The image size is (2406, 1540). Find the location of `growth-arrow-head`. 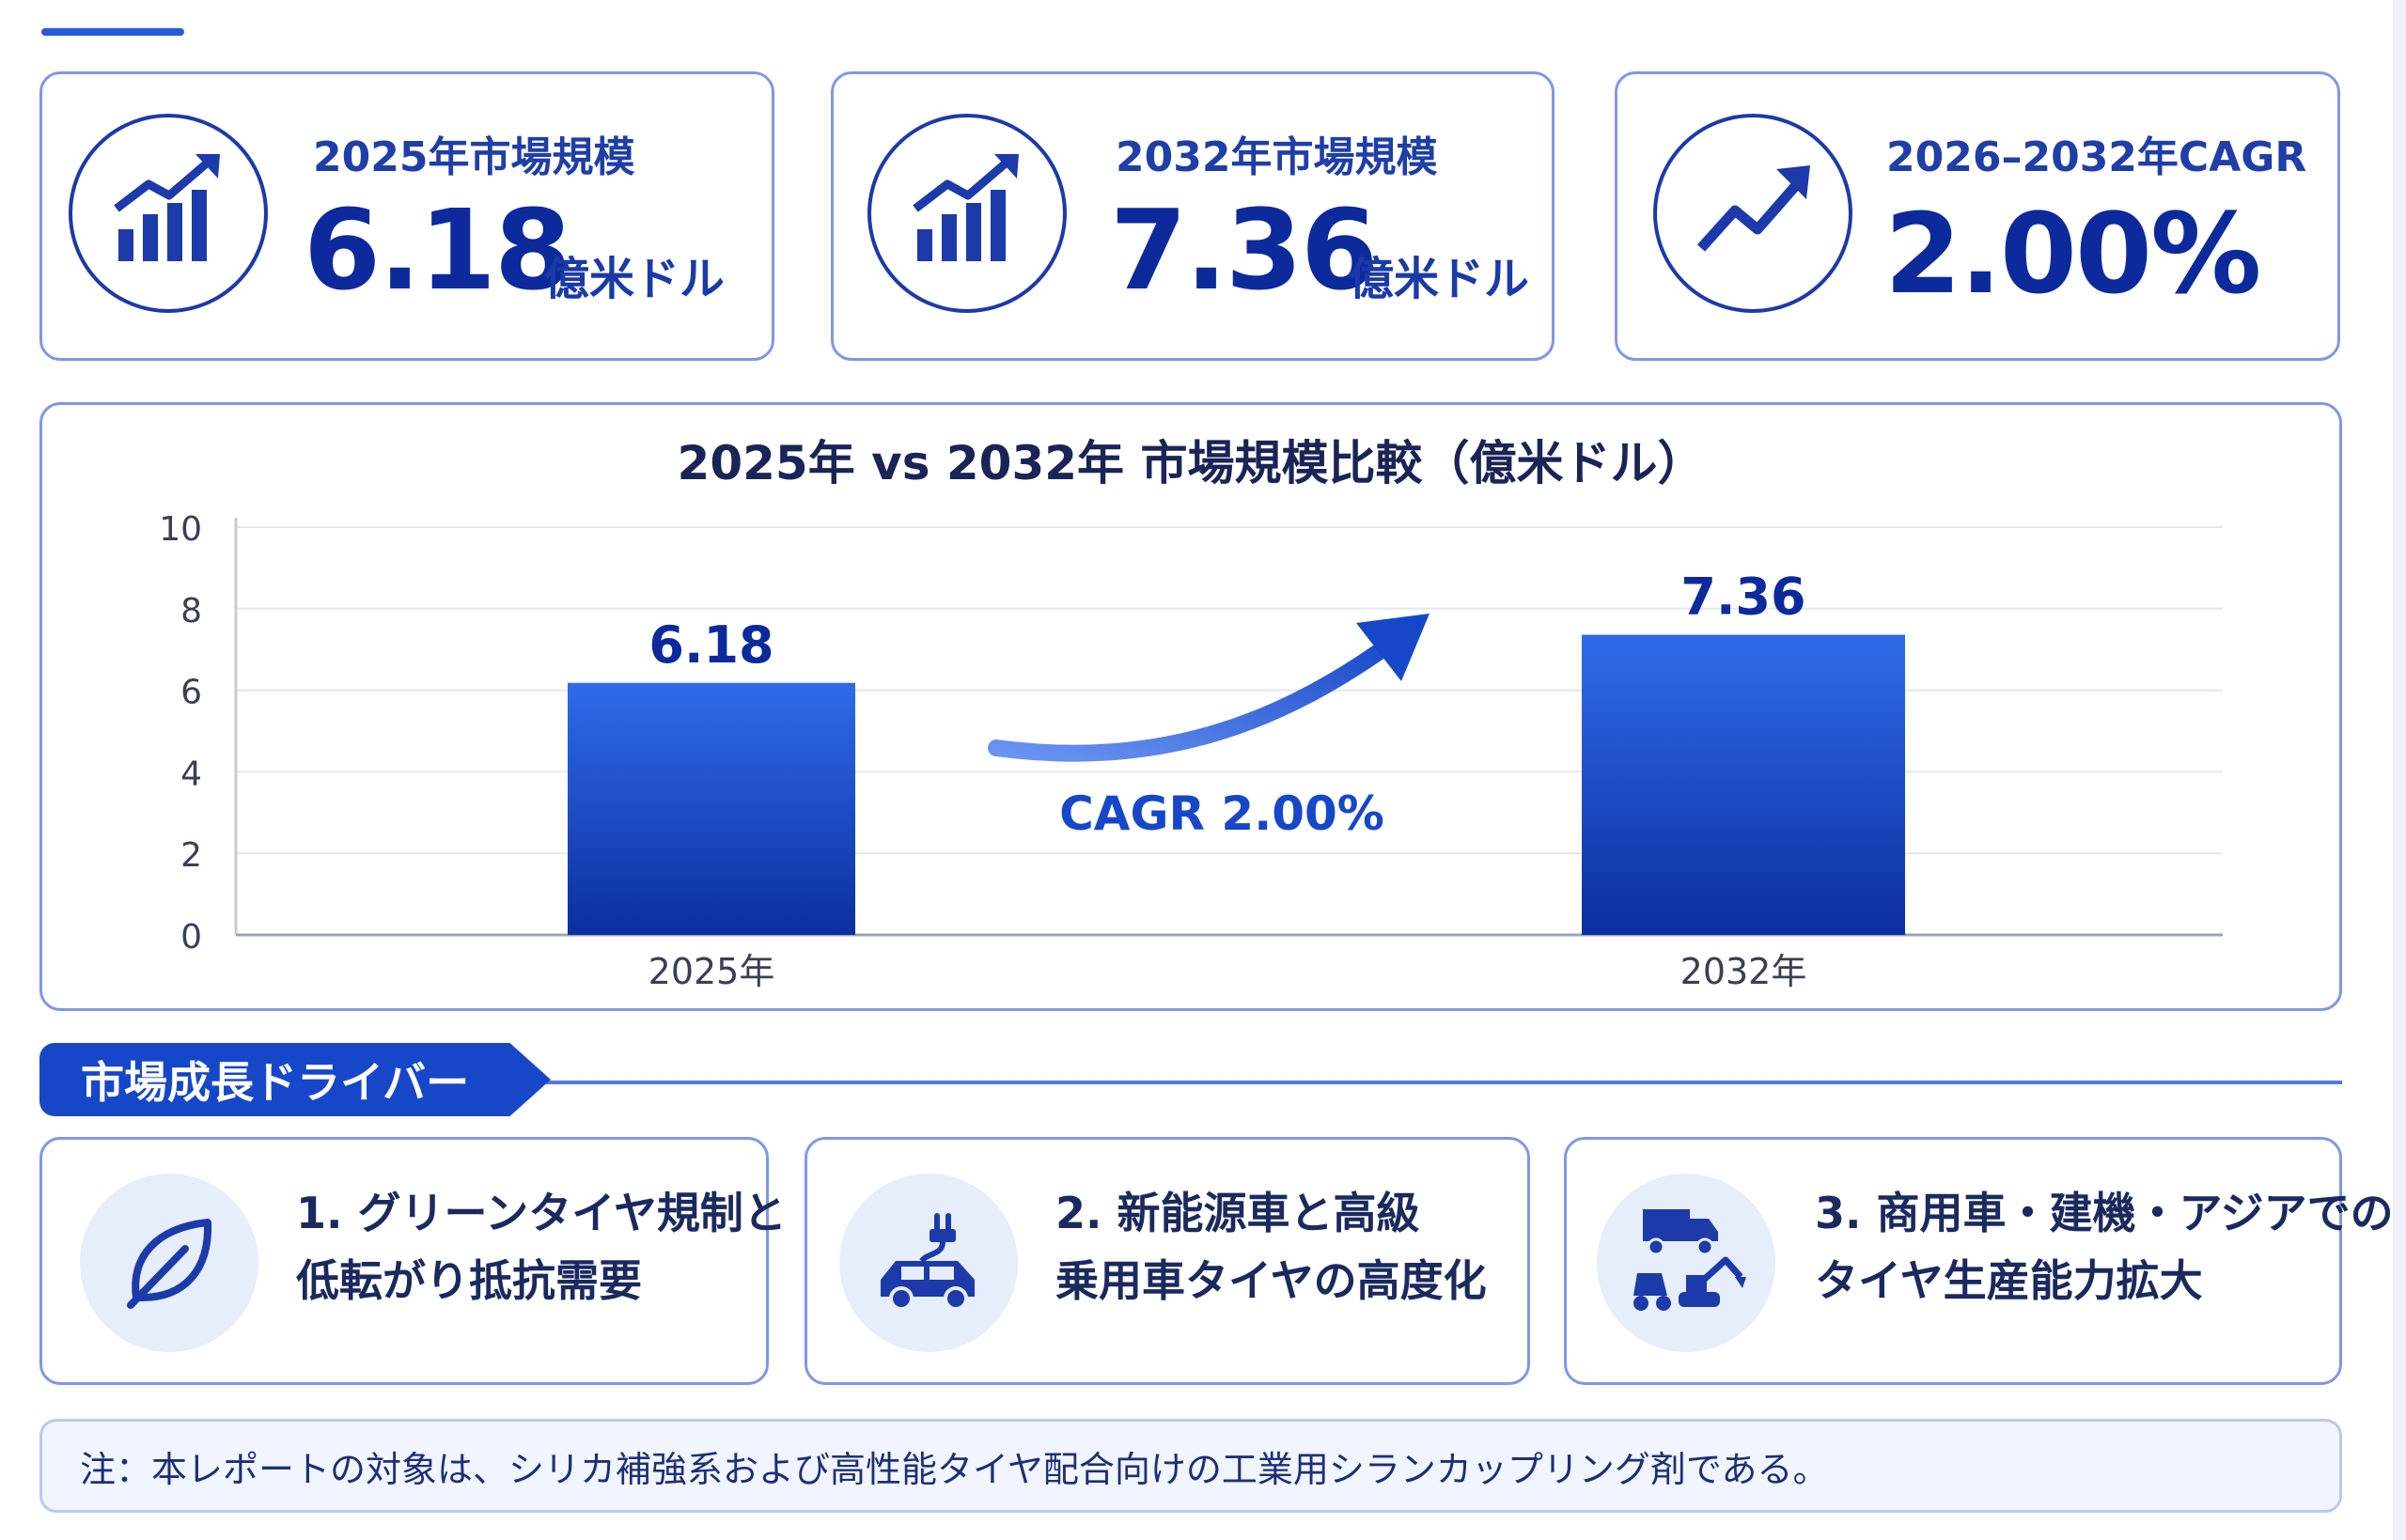

growth-arrow-head is located at coordinates (1393, 647).